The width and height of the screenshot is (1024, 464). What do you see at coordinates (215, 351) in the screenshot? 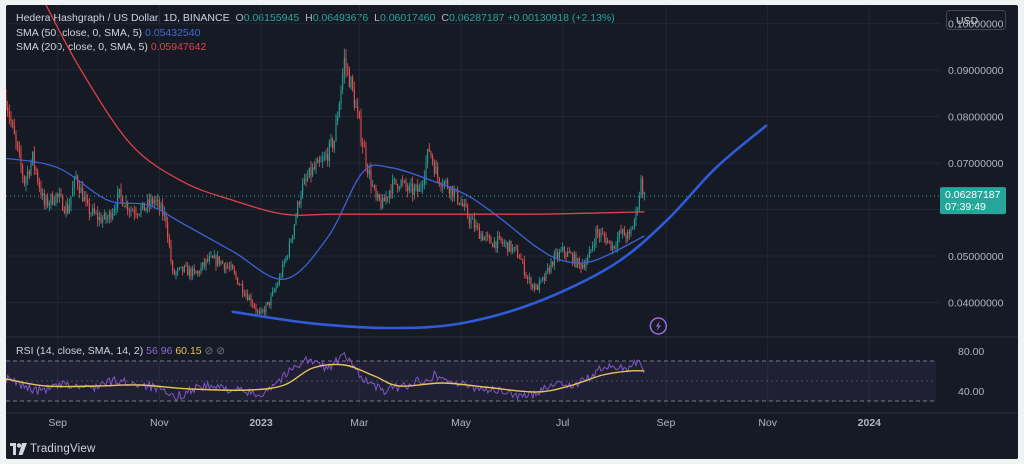
I see `rsi-visibility-icons: ⊘ ⊘` at bounding box center [215, 351].